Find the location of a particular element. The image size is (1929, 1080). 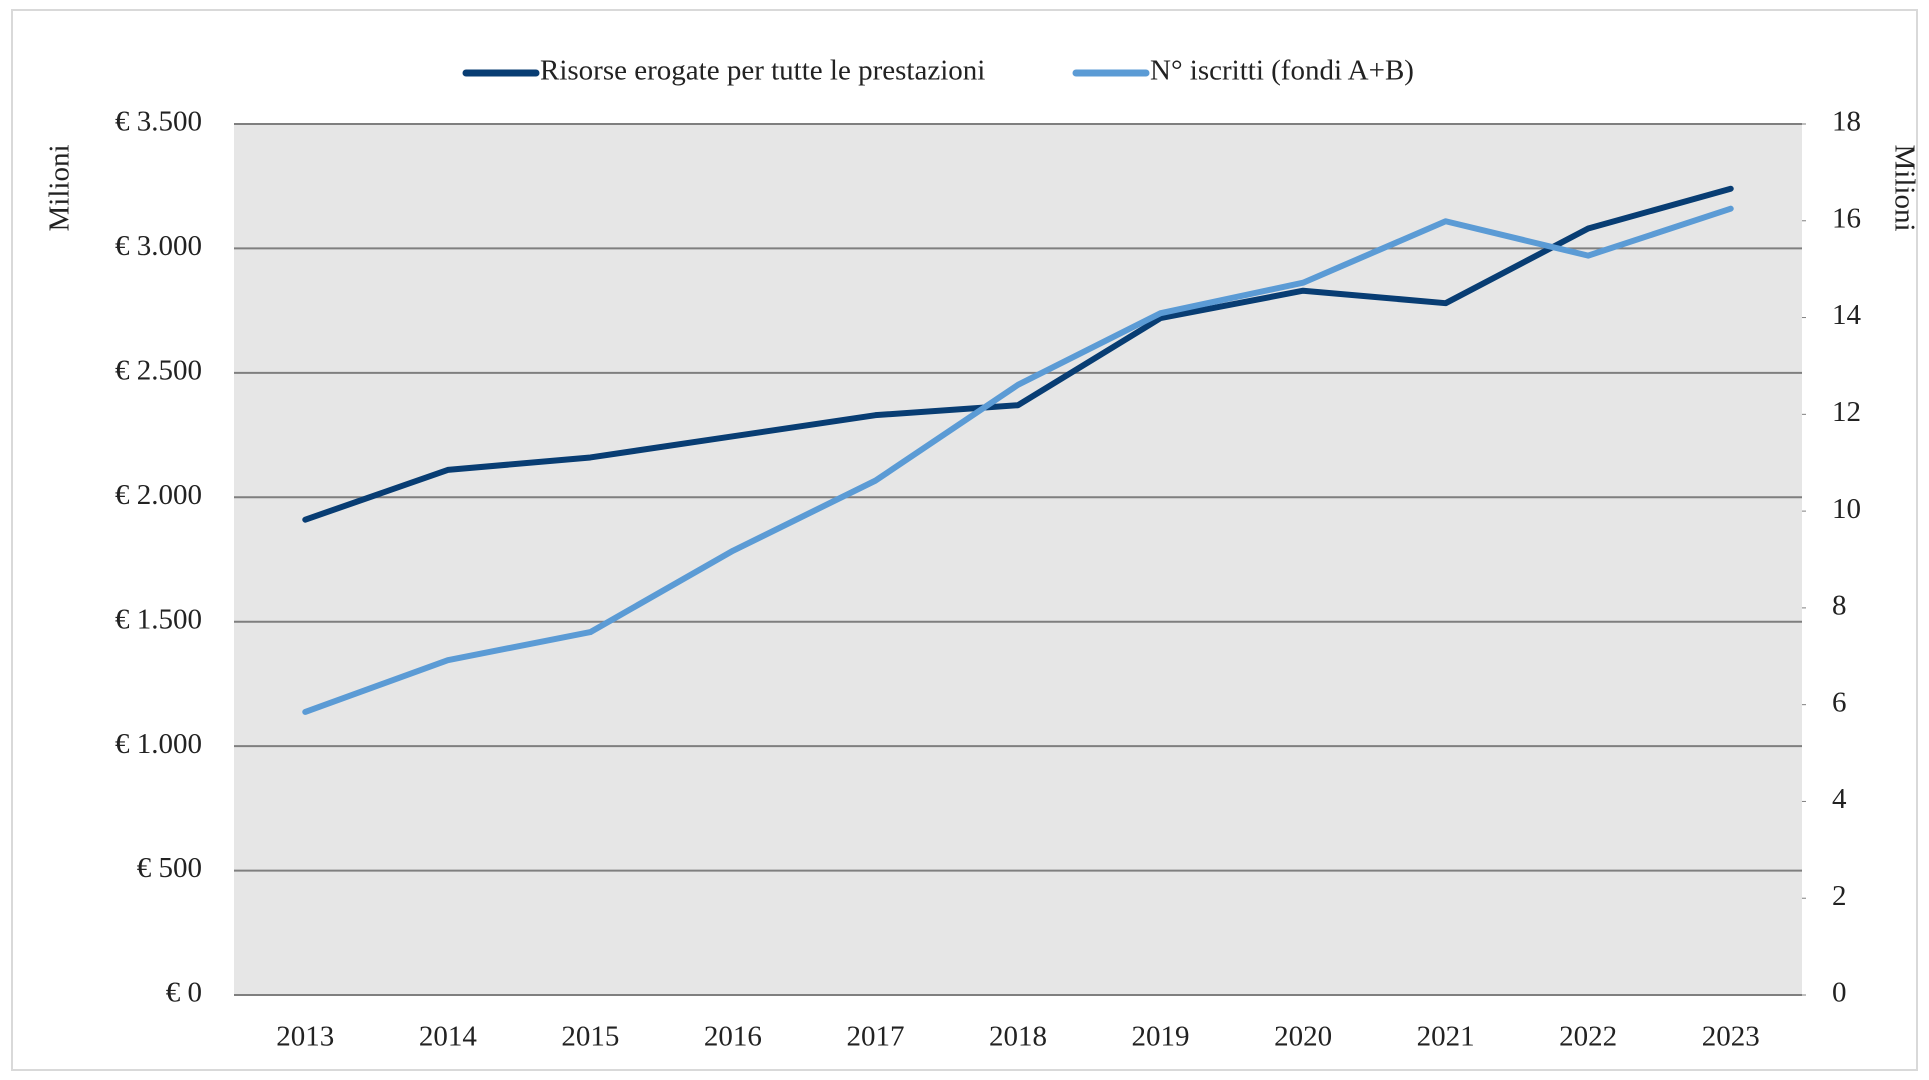

y2-tick-label: 6 is located at coordinates (1839, 702).